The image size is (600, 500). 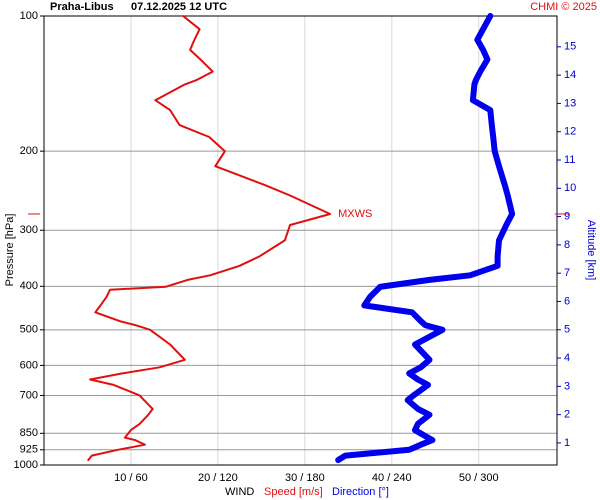 I want to click on y2-tick-label: 7, so click(x=567, y=273).